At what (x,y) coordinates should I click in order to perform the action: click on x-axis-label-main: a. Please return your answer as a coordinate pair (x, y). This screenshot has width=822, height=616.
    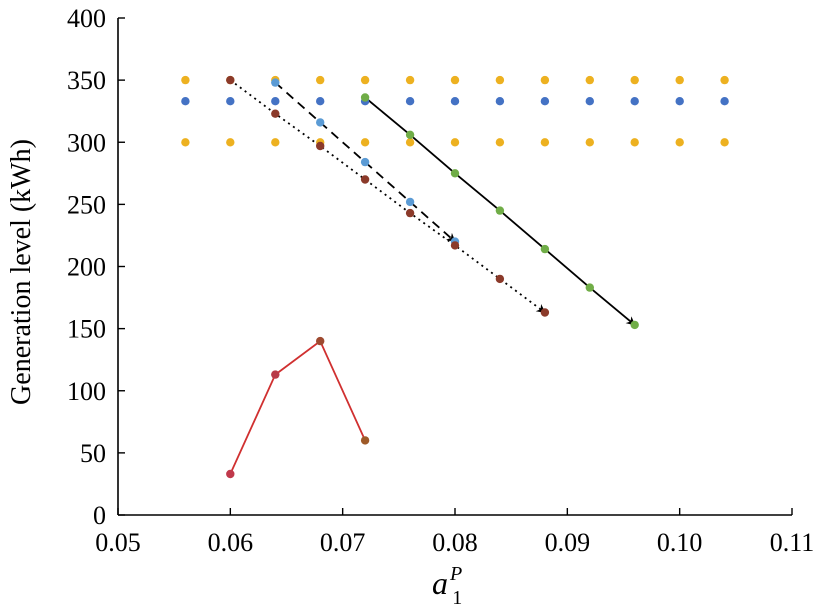
    Looking at the image, I should click on (440, 583).